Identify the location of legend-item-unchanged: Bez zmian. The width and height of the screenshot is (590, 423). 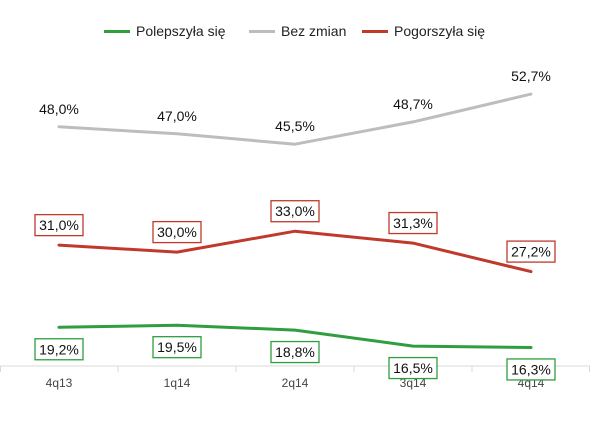
(297, 31).